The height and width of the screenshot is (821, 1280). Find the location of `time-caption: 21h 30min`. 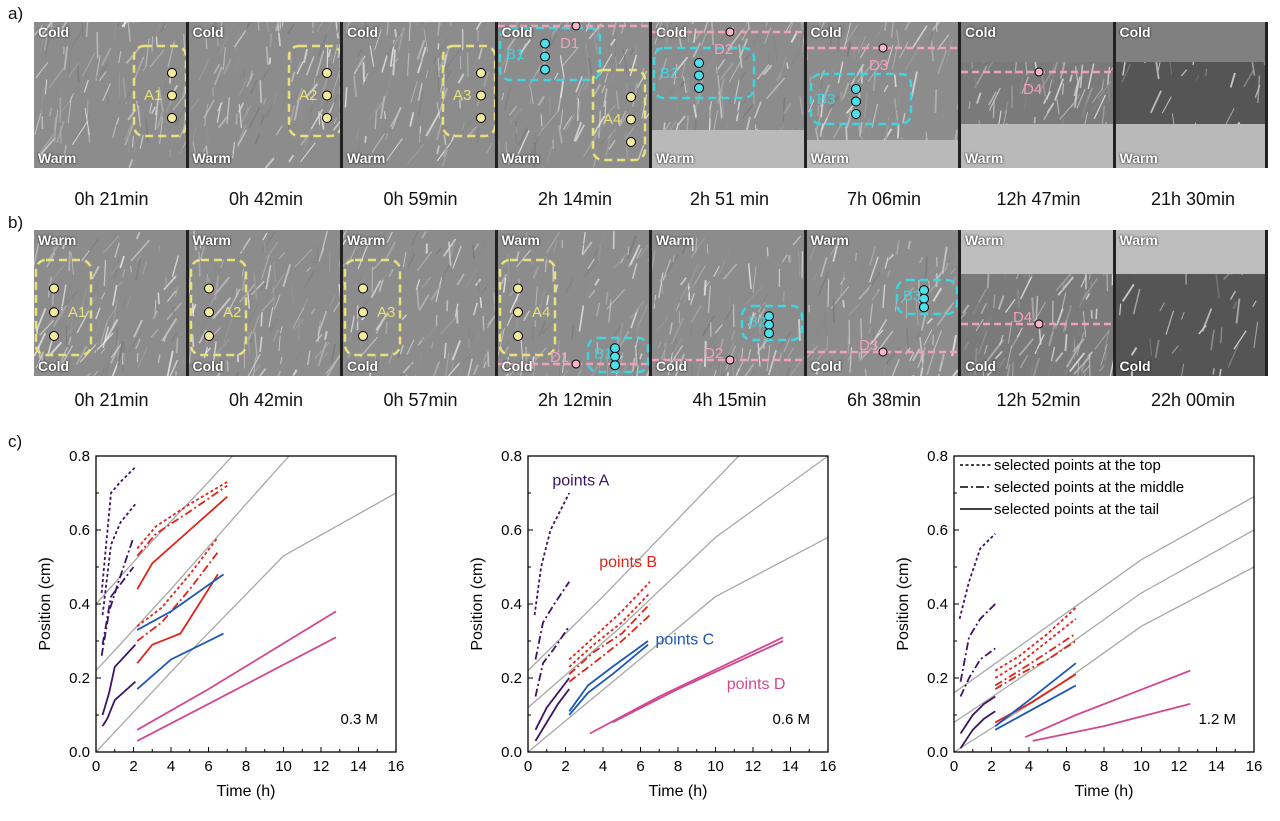

time-caption: 21h 30min is located at coordinates (1193, 199).